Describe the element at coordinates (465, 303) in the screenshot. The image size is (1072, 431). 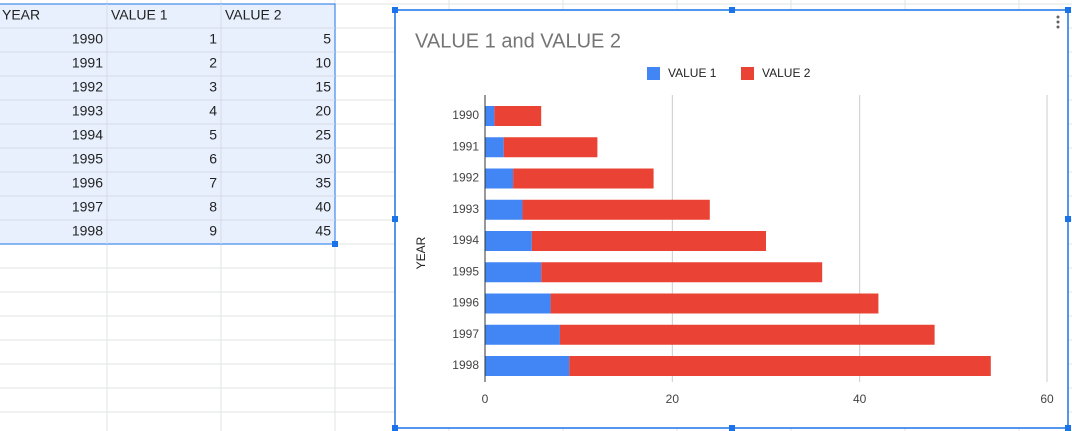
I see `y-tick-label: 1996` at that location.